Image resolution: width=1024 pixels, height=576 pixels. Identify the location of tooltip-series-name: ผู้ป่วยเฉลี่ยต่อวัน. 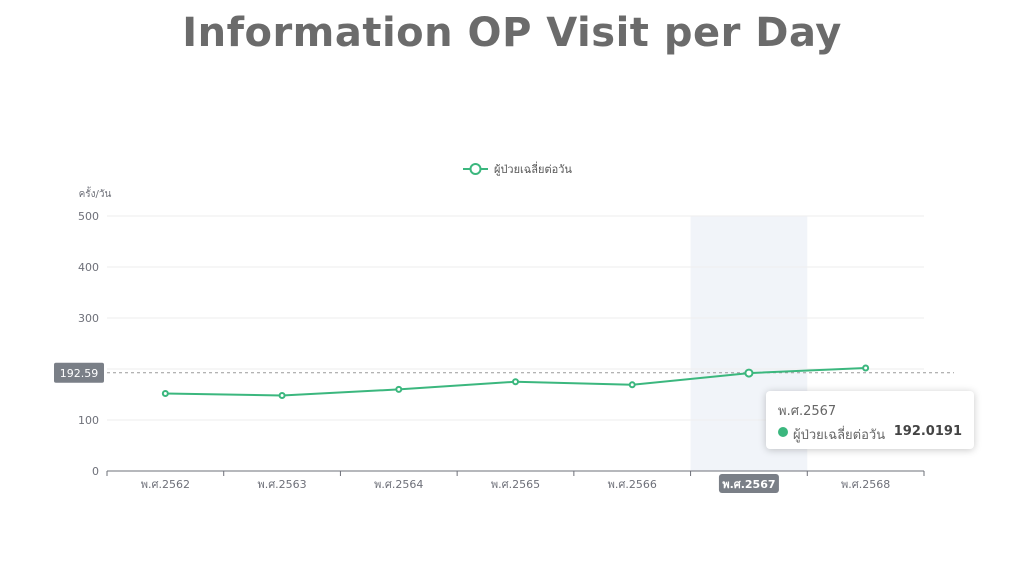
(839, 435).